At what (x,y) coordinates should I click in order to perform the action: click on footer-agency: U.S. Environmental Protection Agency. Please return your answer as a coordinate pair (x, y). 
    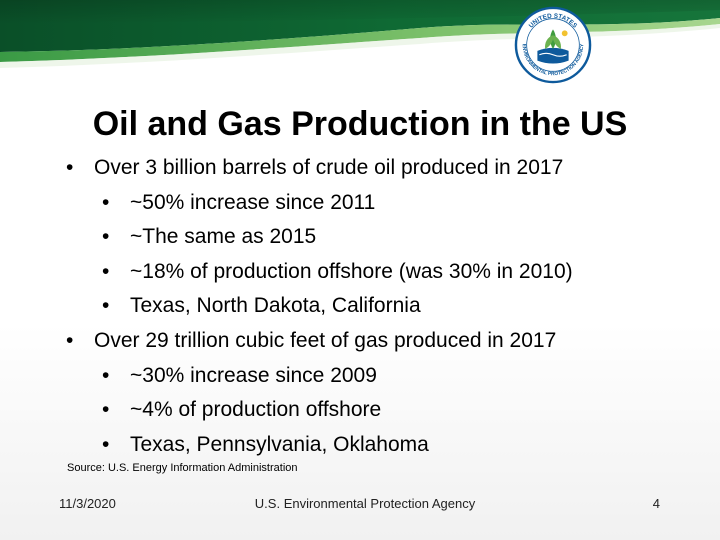
    Looking at the image, I should click on (365, 503).